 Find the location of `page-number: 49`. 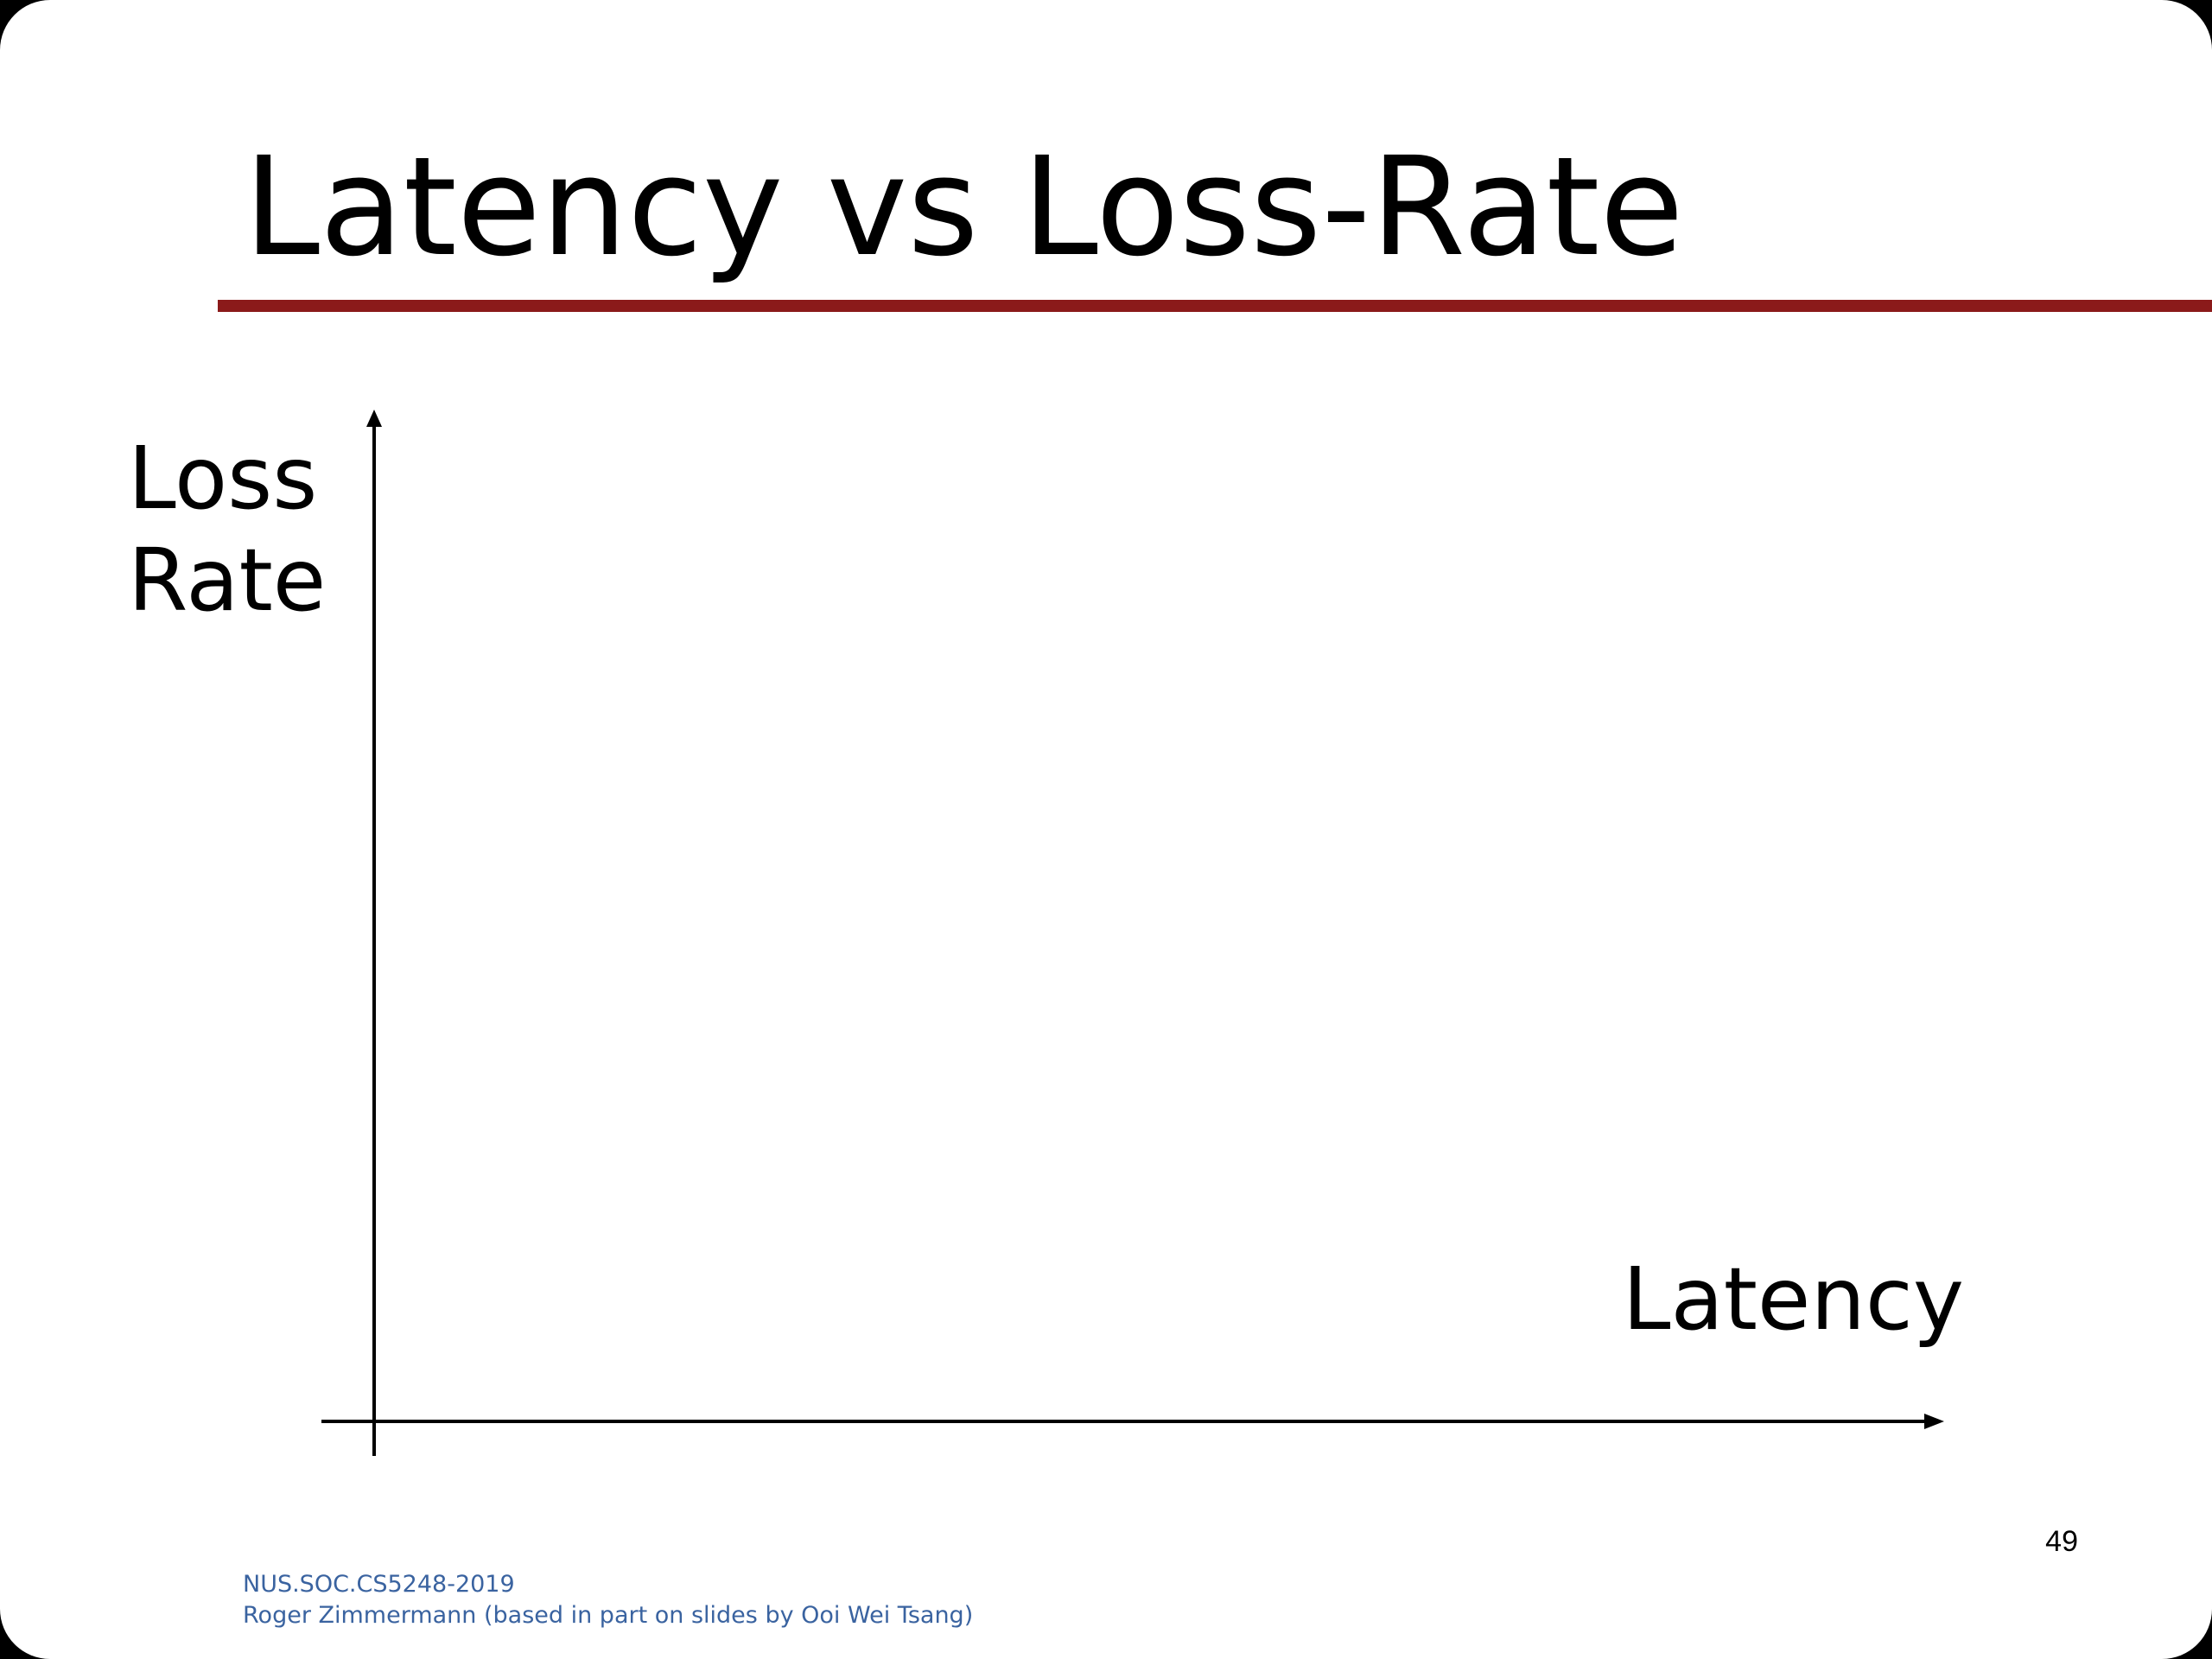

page-number: 49 is located at coordinates (2061, 1541).